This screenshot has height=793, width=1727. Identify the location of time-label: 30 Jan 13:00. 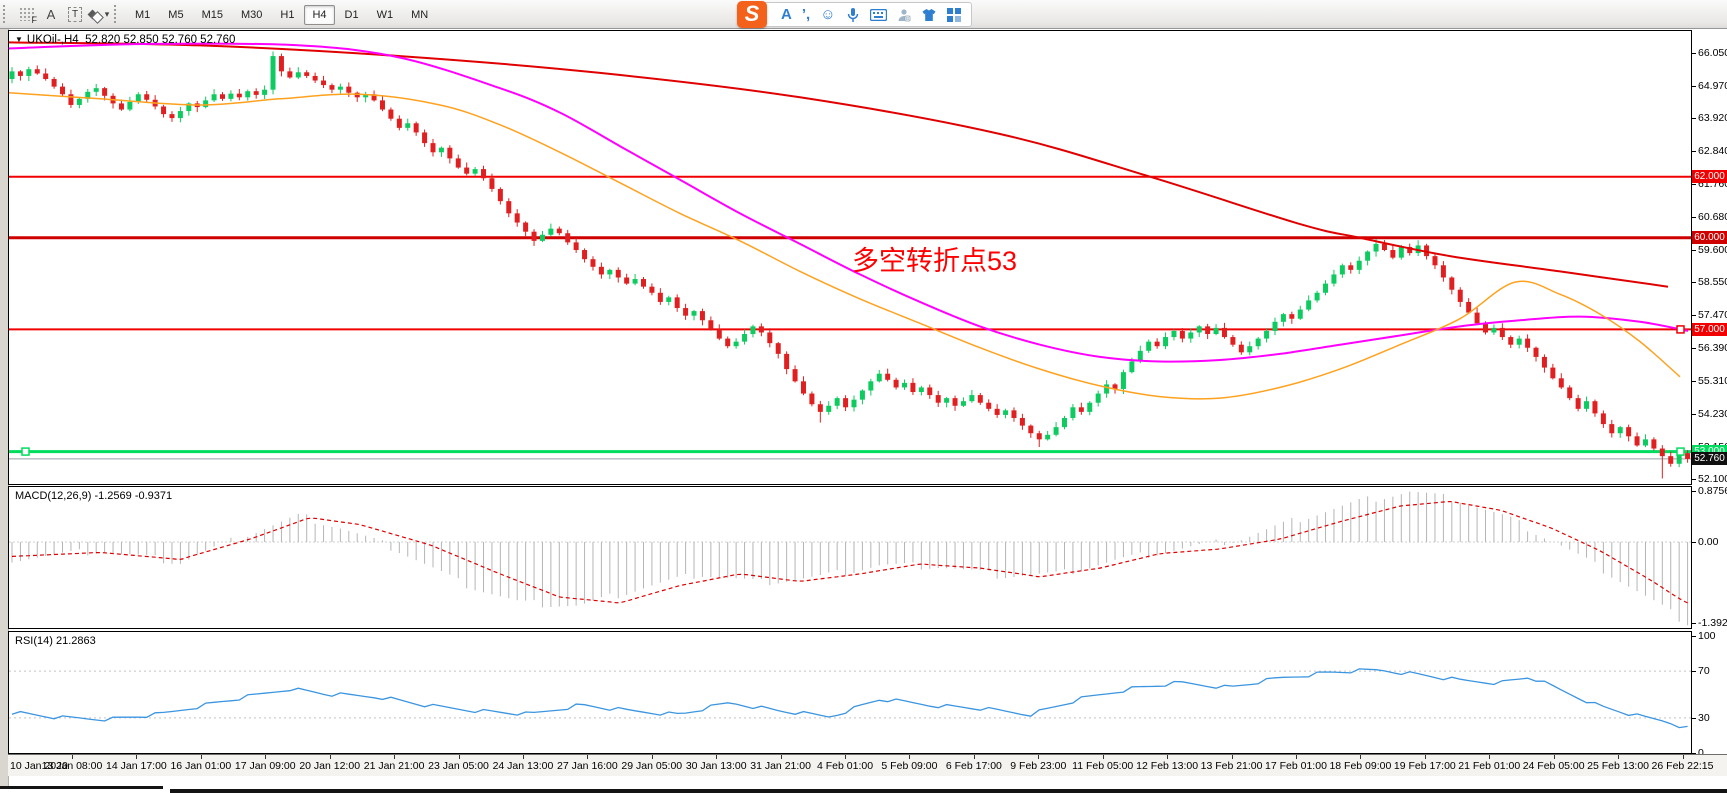
(716, 766).